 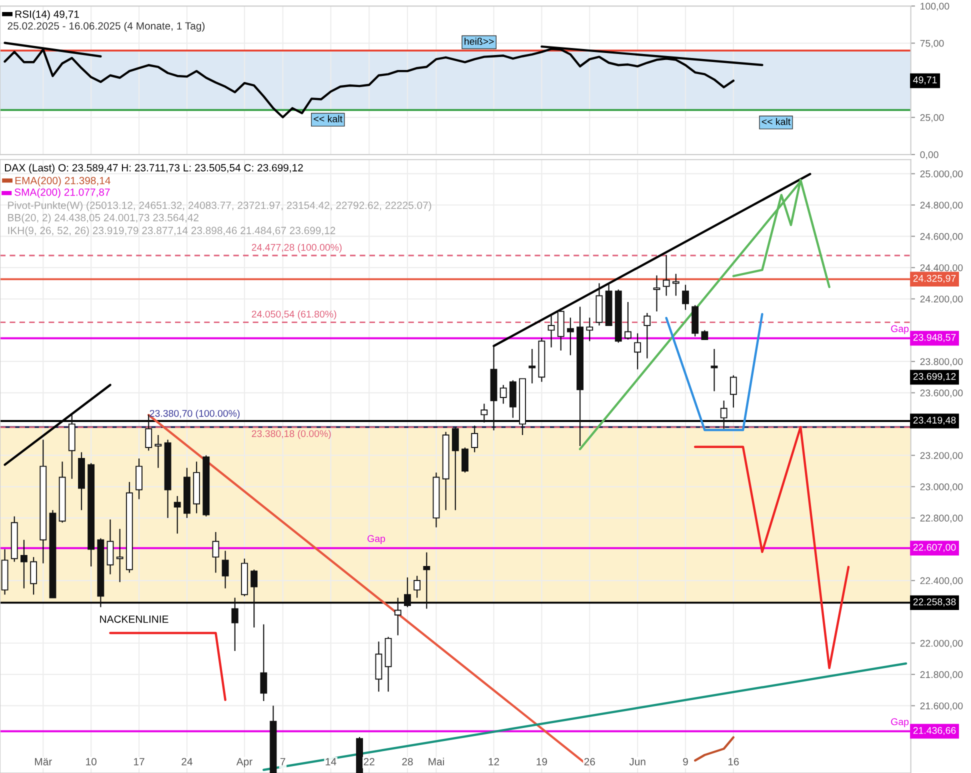 I want to click on x-tick-label: 17, so click(x=139, y=762).